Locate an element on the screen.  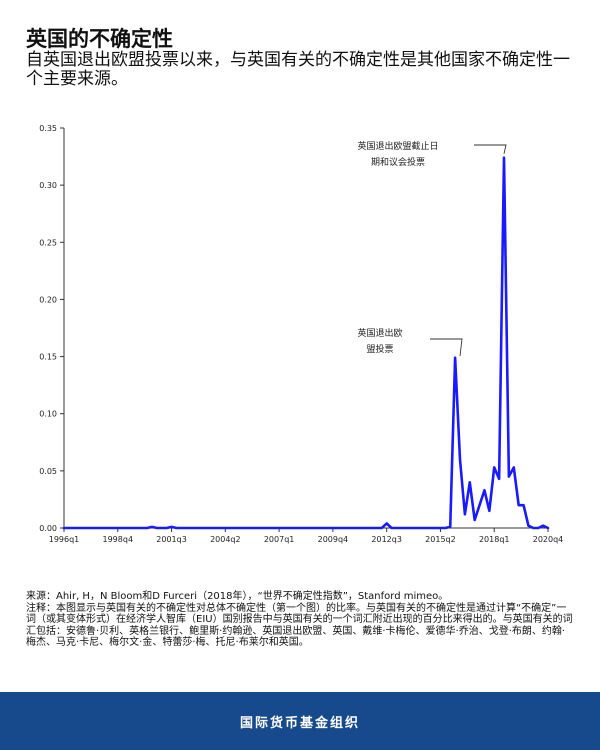
y-tick-label: 0.25 is located at coordinates (48, 242).